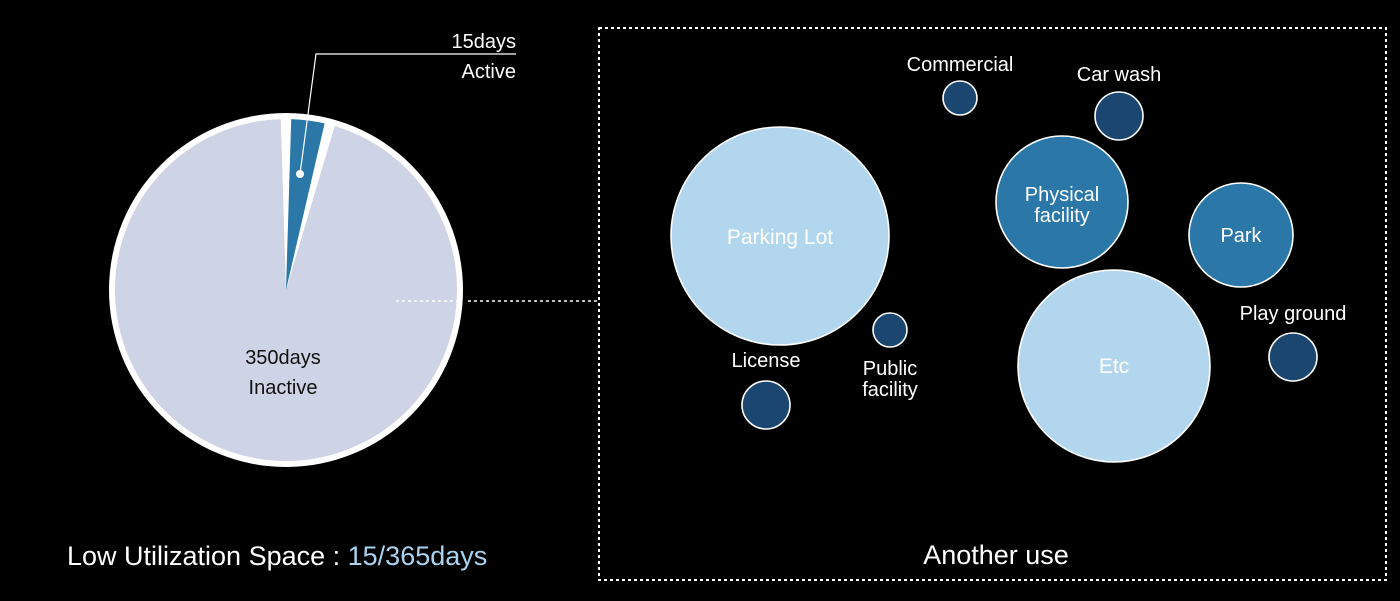  Describe the element at coordinates (407, 114) in the screenshot. I see `active-leader-line` at that location.